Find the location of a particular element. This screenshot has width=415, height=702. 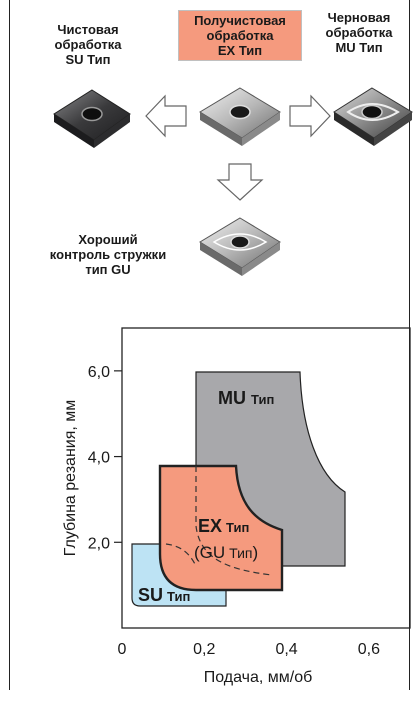

ex-insert-icon is located at coordinates (240, 116).